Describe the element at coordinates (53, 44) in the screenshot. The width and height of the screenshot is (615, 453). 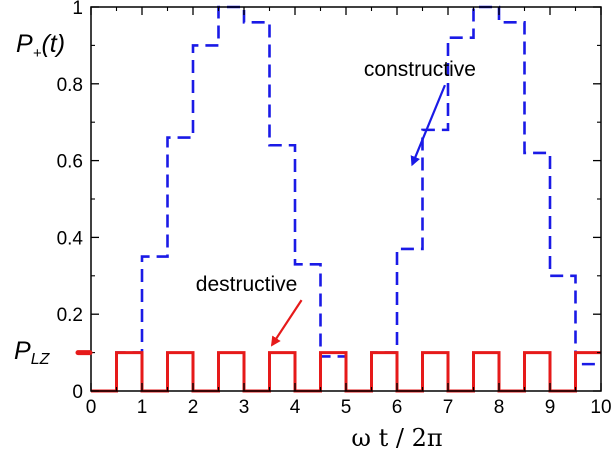
I see `y-axis-label-rest: (t)` at that location.